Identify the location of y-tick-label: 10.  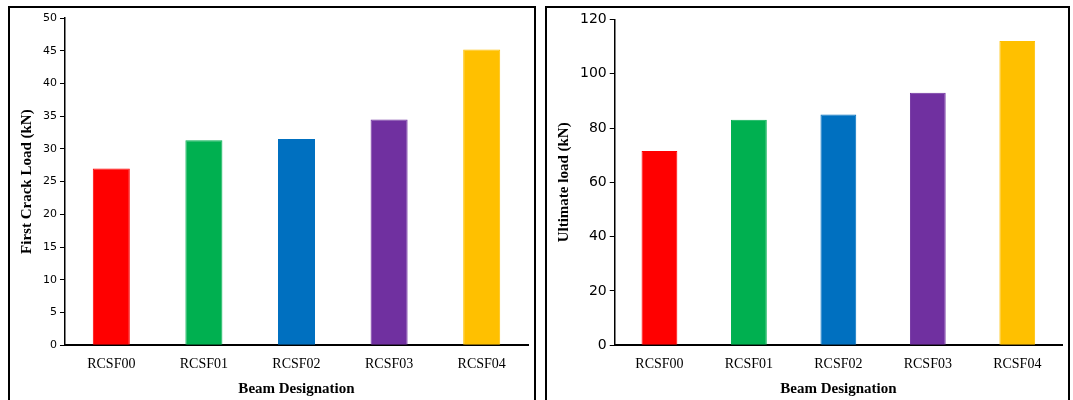
(50, 279).